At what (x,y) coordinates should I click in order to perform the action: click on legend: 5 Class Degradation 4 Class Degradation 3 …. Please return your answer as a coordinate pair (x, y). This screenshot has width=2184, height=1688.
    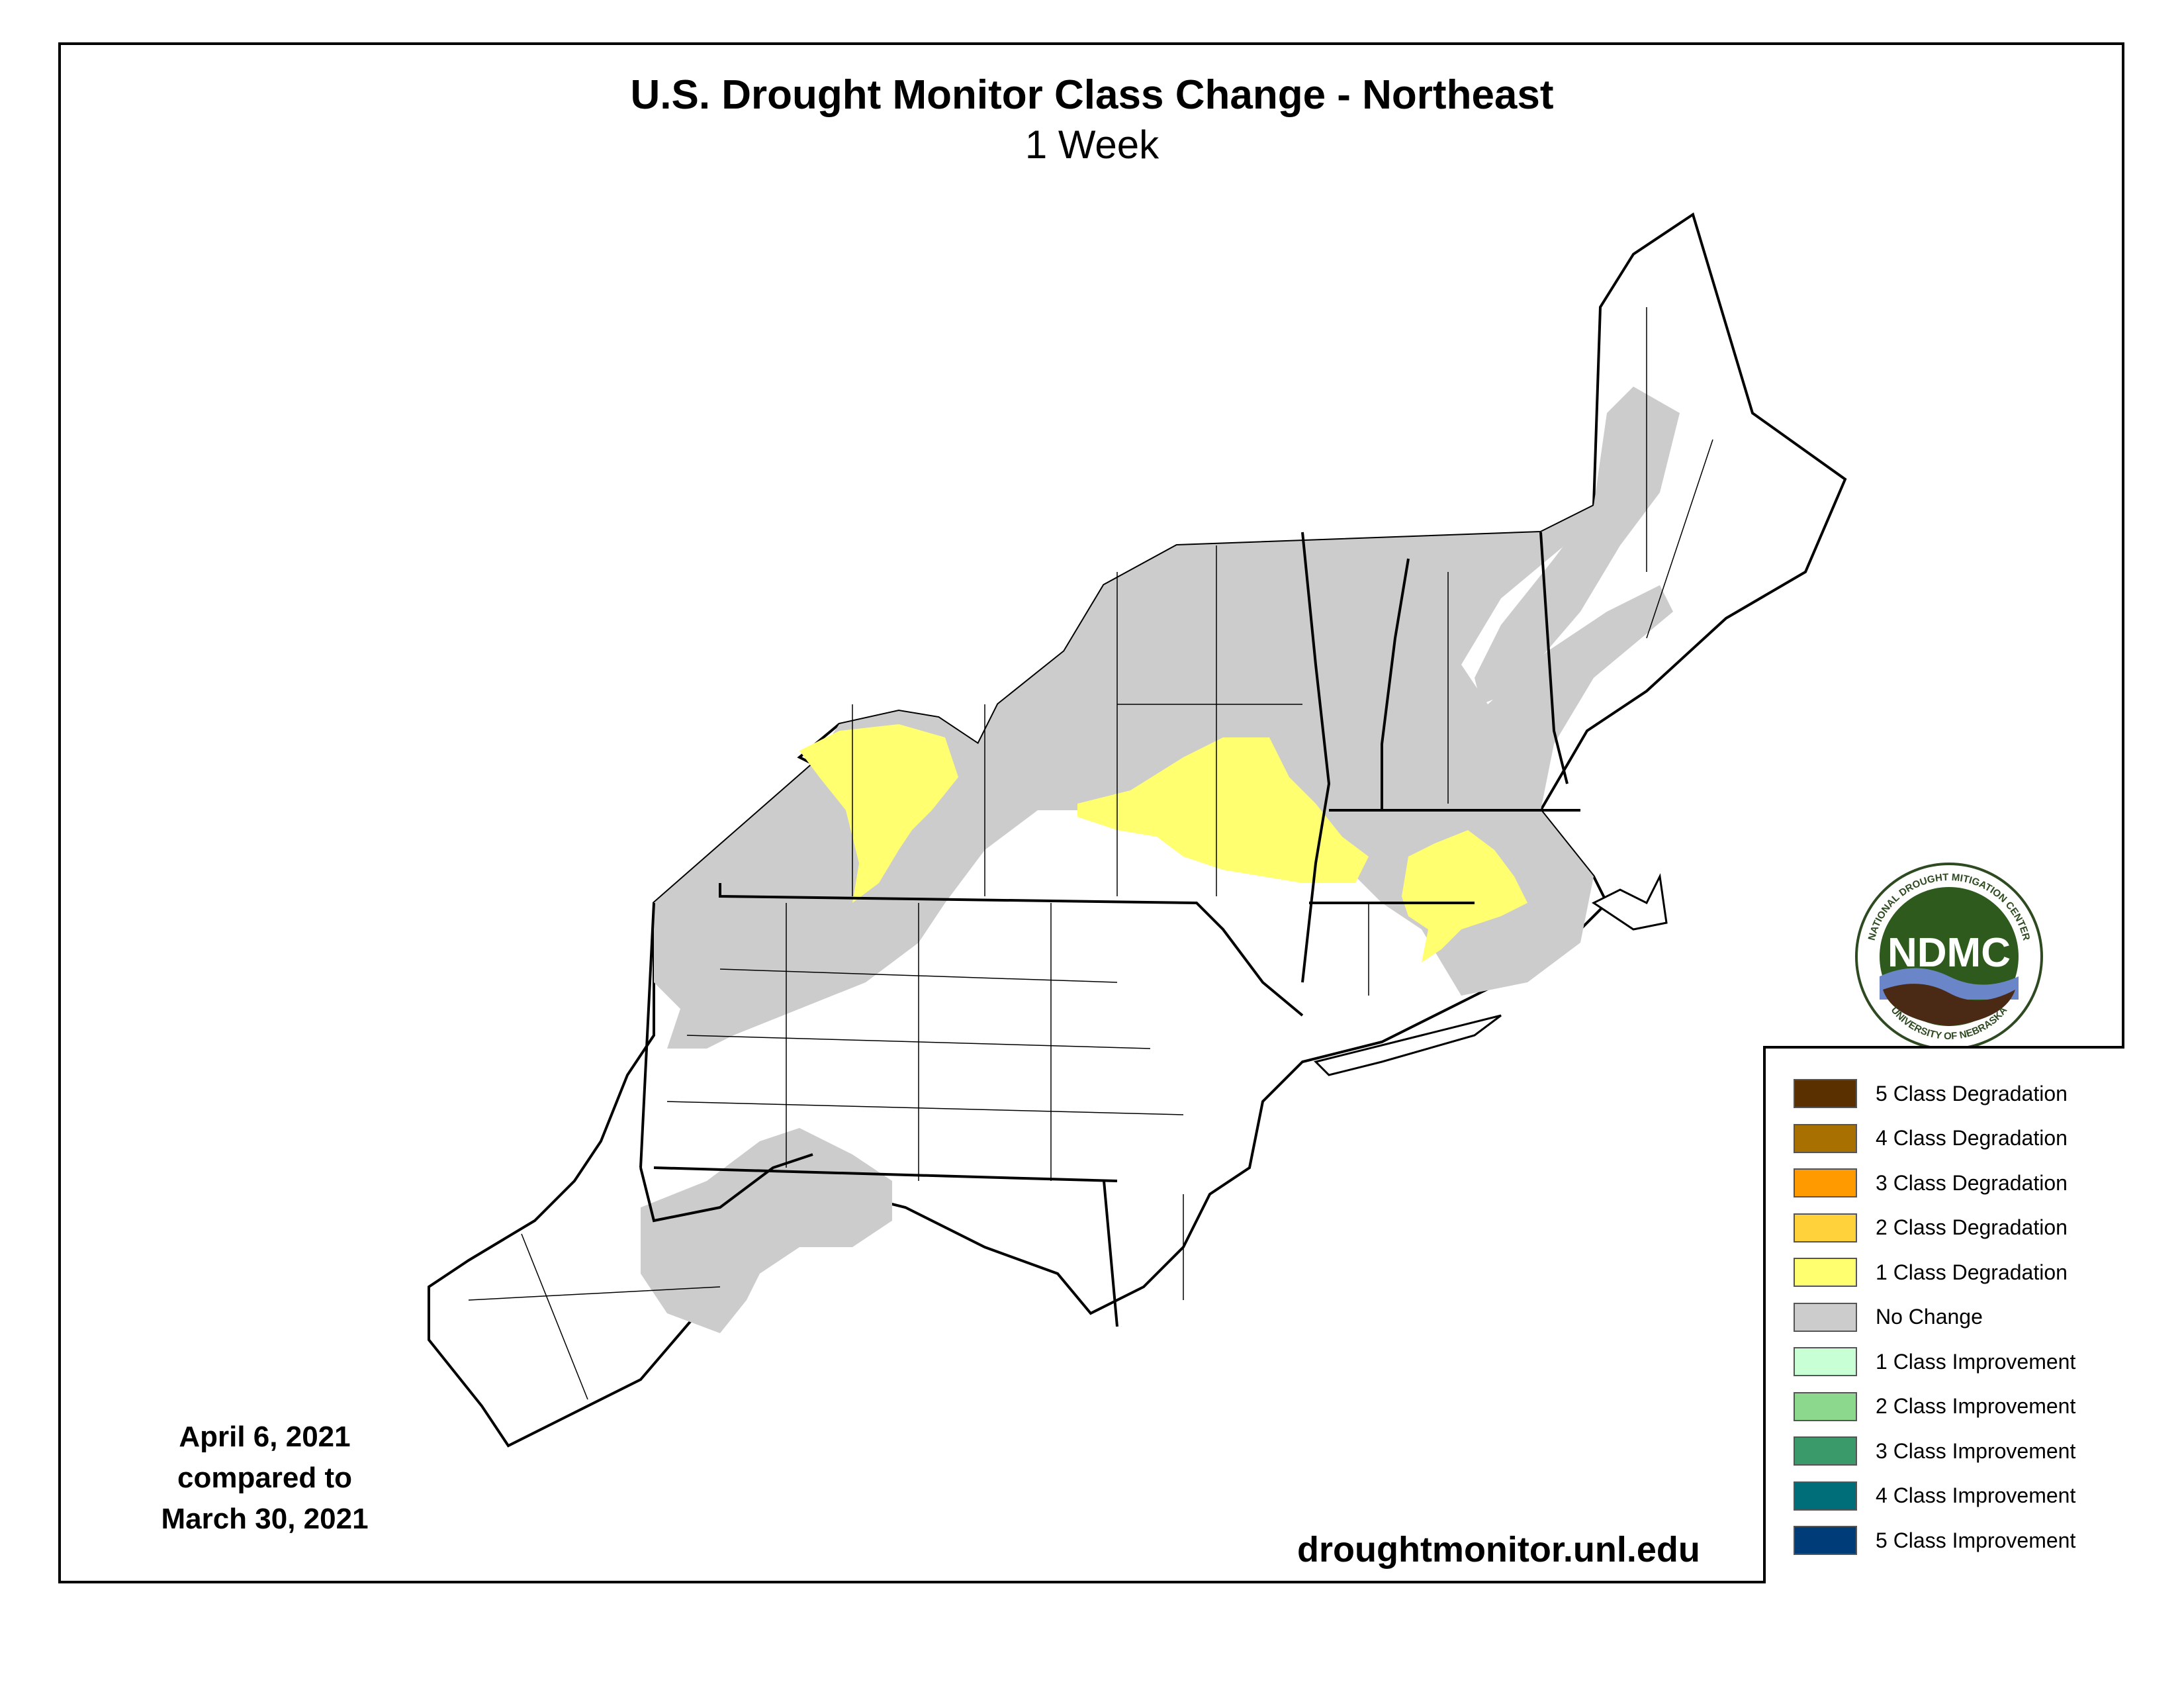
    Looking at the image, I should click on (1943, 1314).